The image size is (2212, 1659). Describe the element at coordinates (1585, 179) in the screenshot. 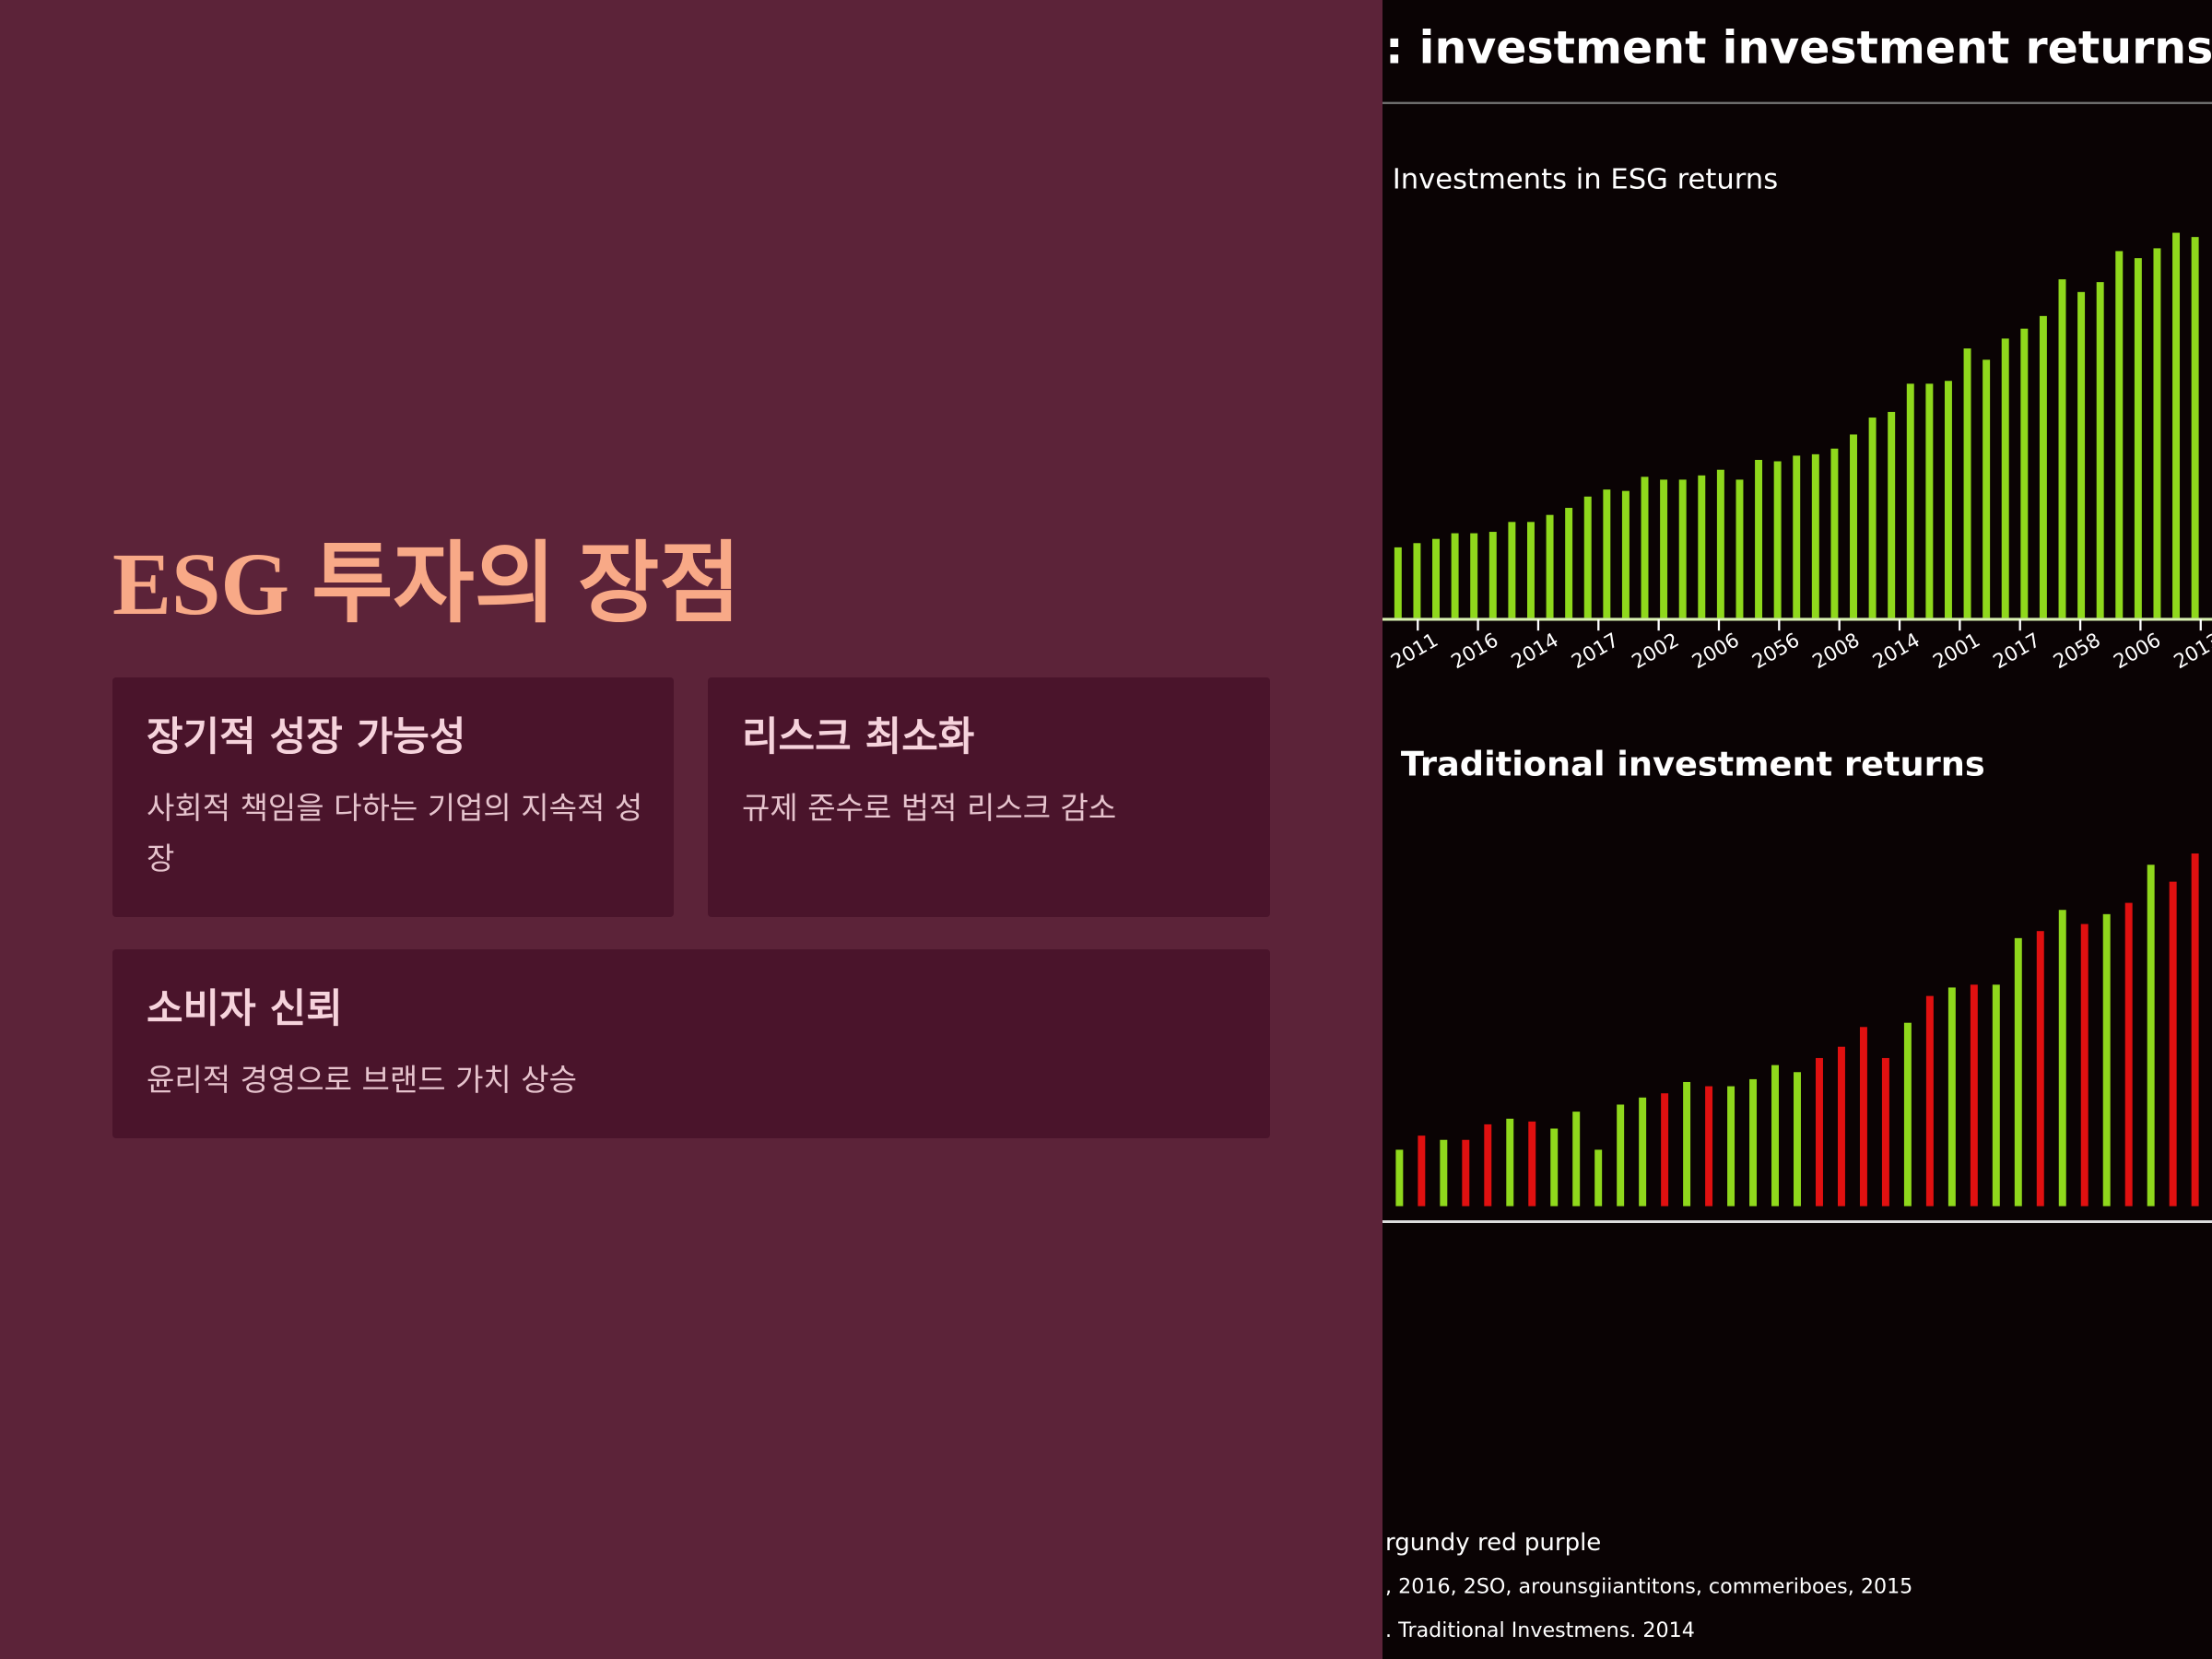

I see `chart-title: Investments in ESG returns` at that location.